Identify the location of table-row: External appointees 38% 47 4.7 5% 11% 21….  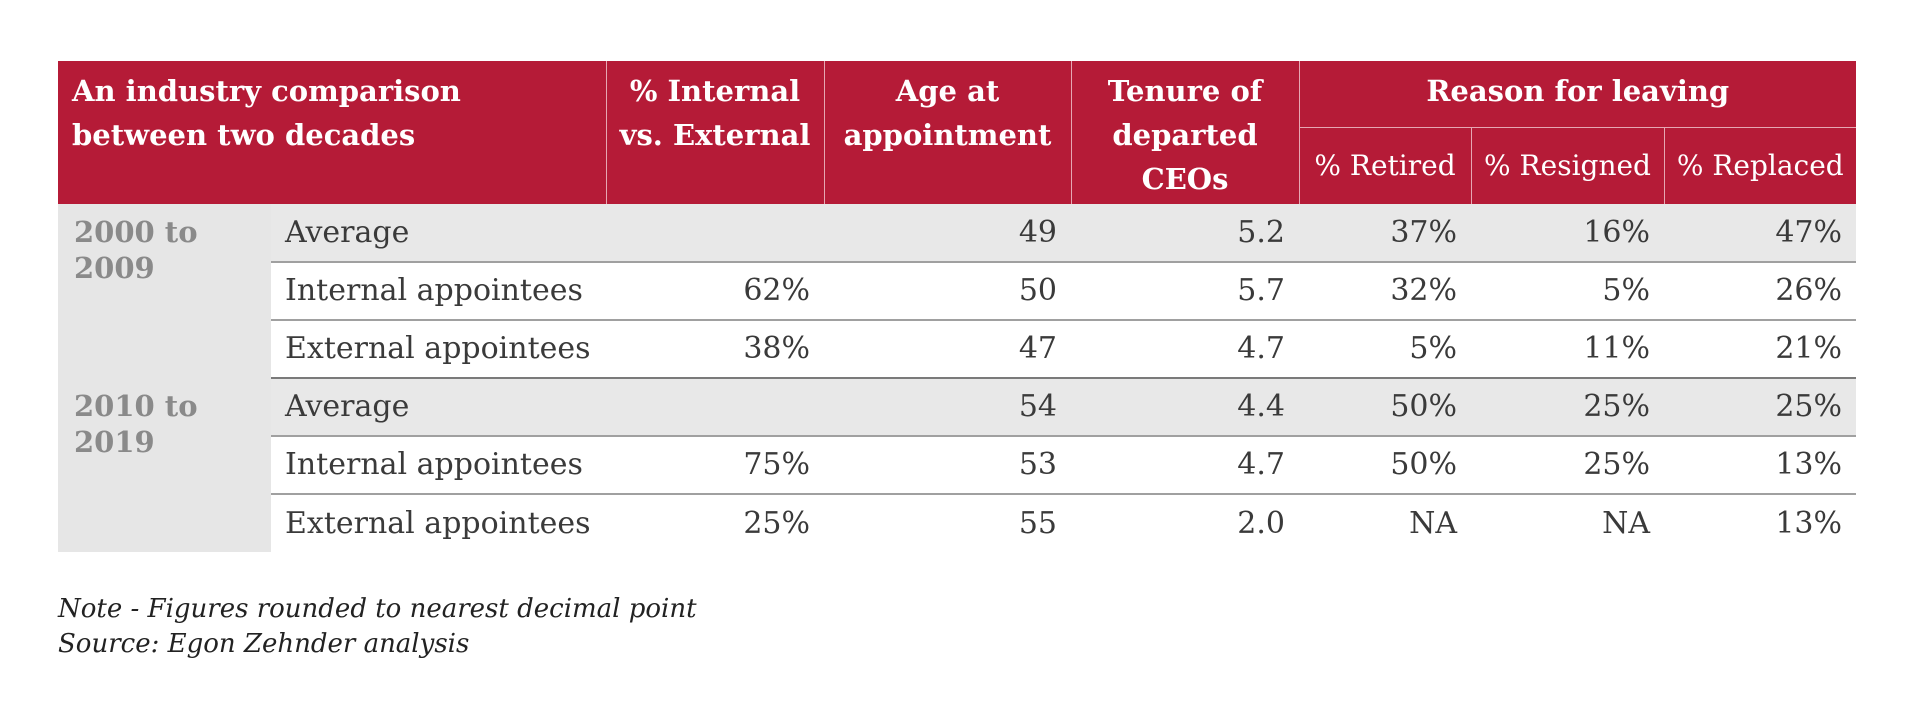
(957, 349).